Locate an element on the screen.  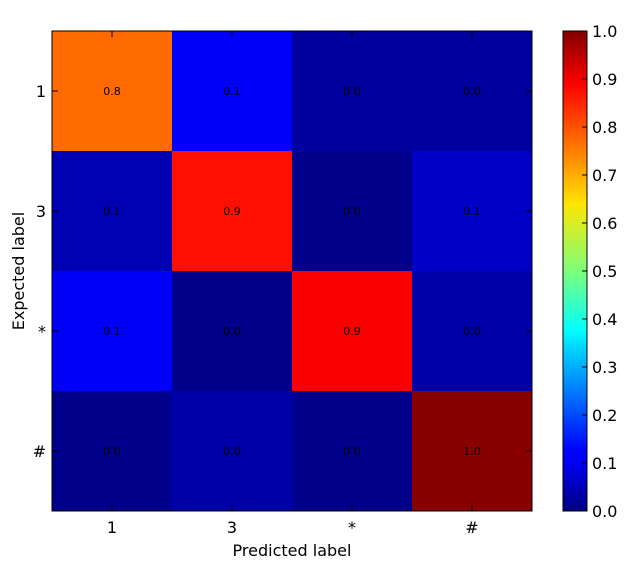
cell-value-label: 0.8 is located at coordinates (112, 91).